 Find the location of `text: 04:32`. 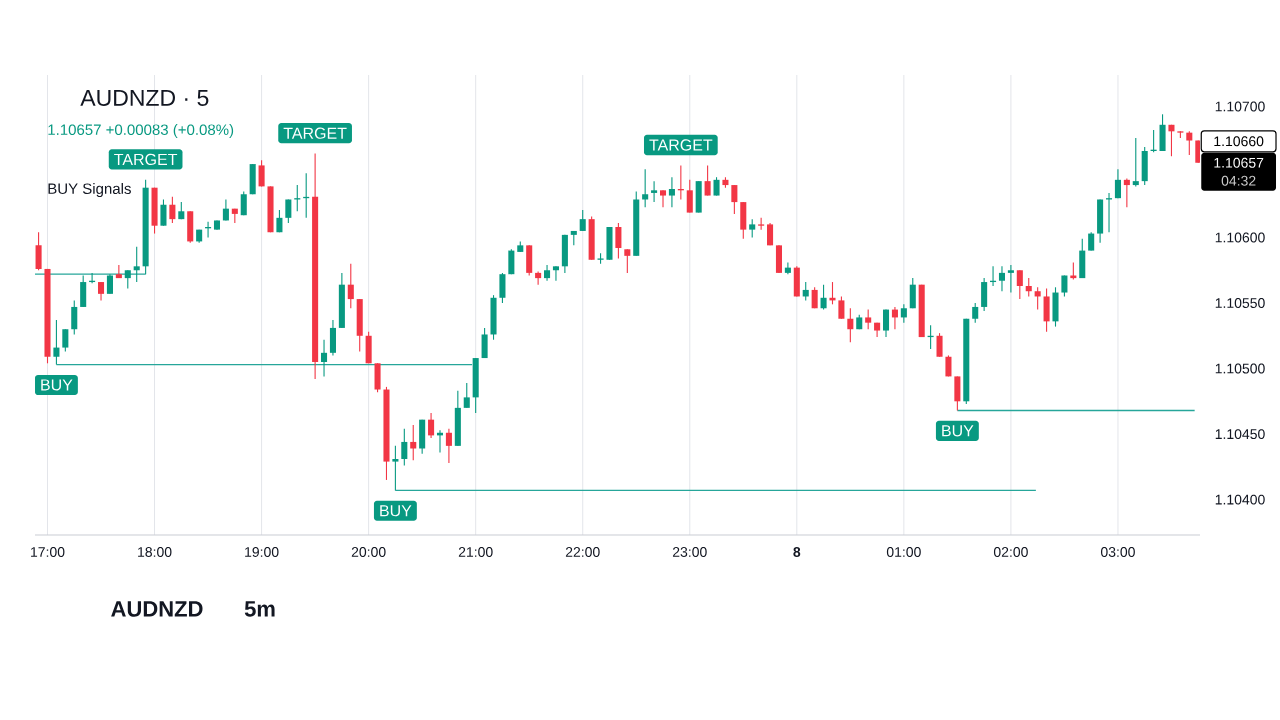

text: 04:32 is located at coordinates (1238, 180).